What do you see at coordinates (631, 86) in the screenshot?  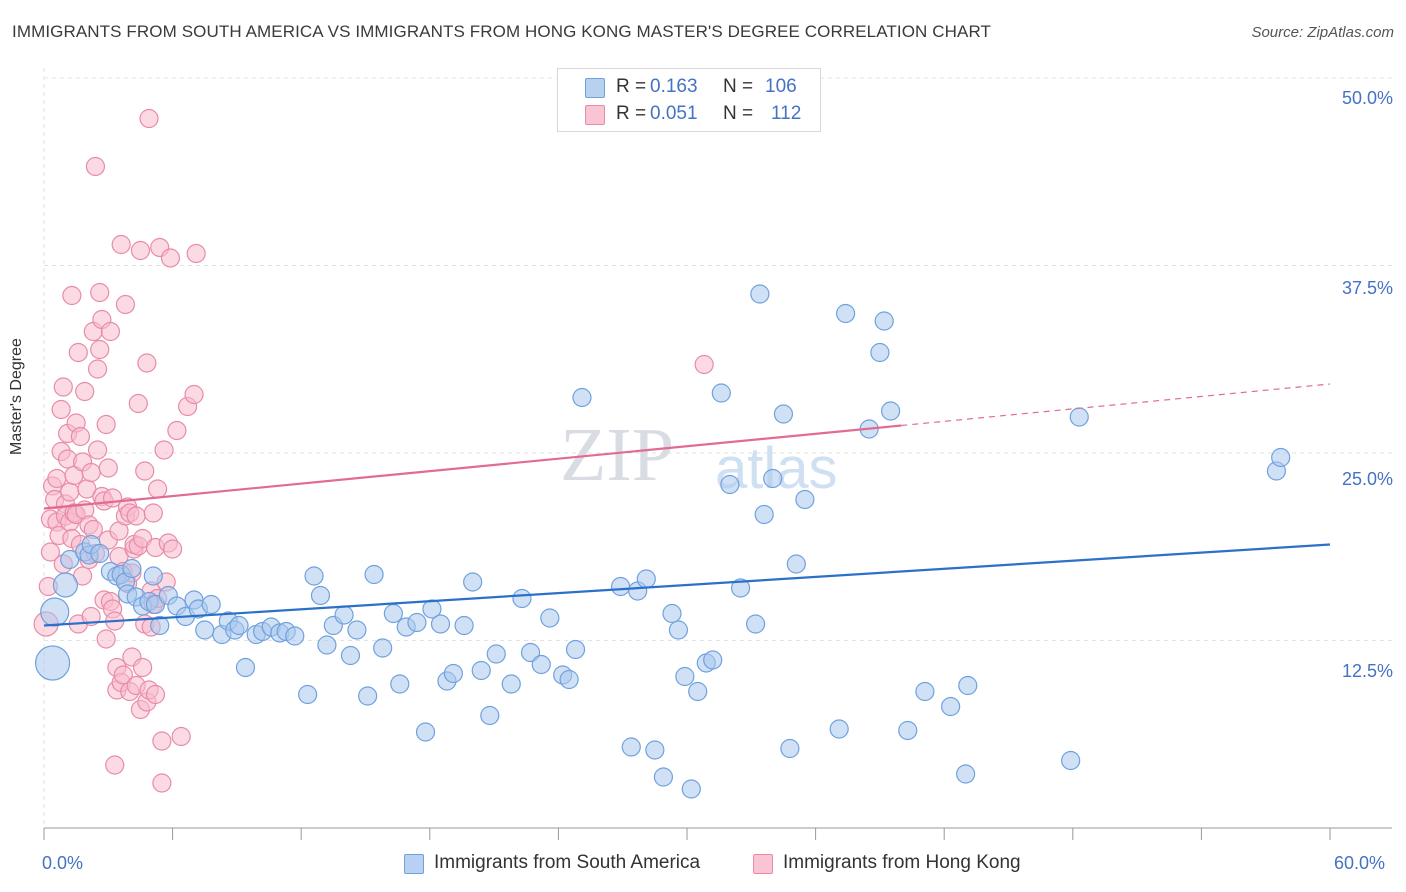 I see `stats-r-label: R =` at bounding box center [631, 86].